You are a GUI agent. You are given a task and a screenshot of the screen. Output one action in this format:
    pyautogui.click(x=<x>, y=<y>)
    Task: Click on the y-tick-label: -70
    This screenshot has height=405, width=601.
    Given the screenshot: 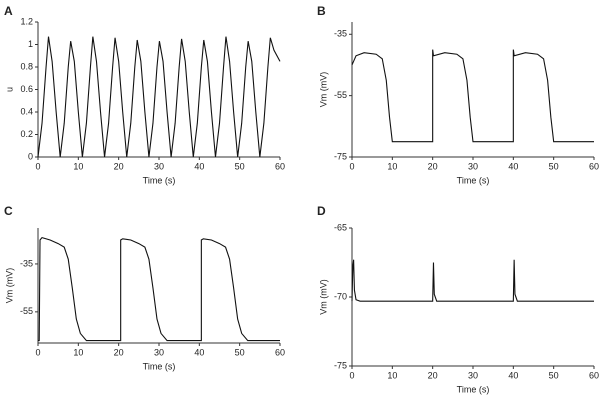 What is the action you would take?
    pyautogui.click(x=340, y=296)
    